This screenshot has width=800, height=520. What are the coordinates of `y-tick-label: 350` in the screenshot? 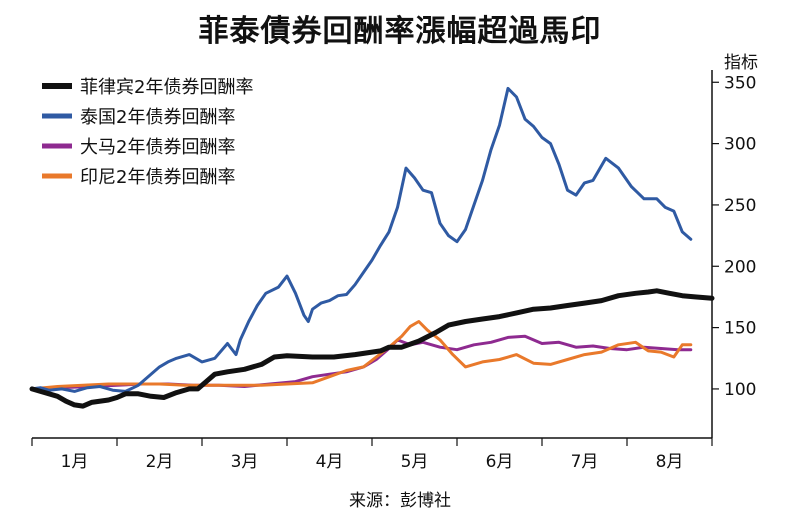 It's located at (740, 83).